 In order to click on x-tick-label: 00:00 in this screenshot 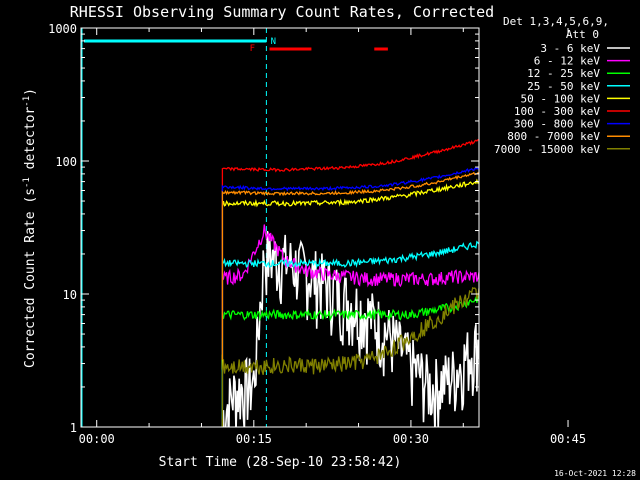, I will do `click(97, 439)`.